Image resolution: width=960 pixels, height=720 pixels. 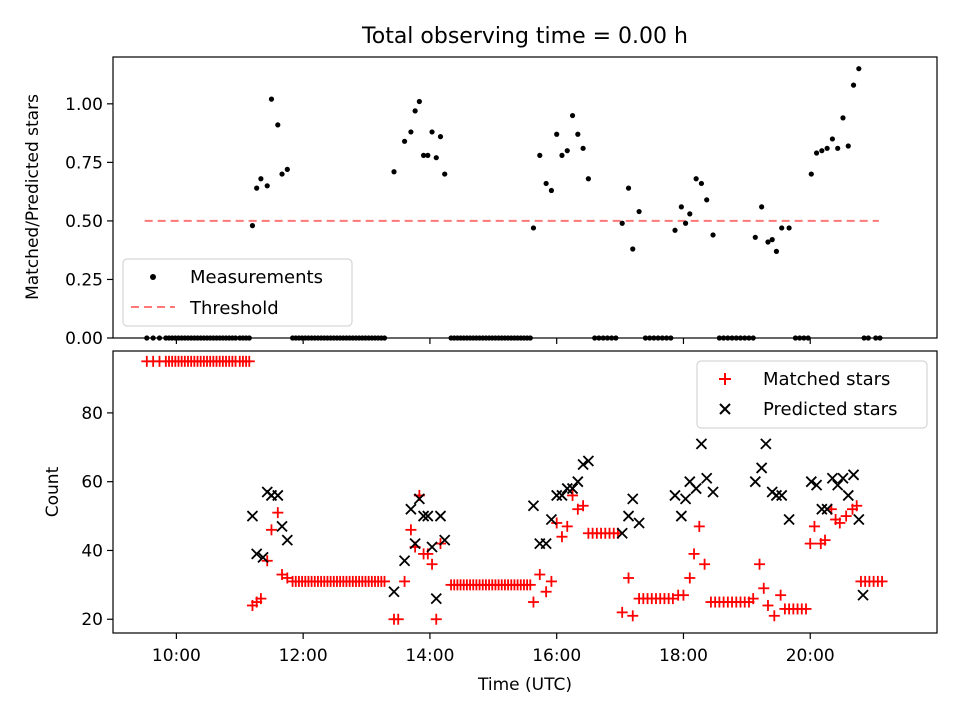 I want to click on bottom-x-tick-label: 18:00, so click(x=683, y=656).